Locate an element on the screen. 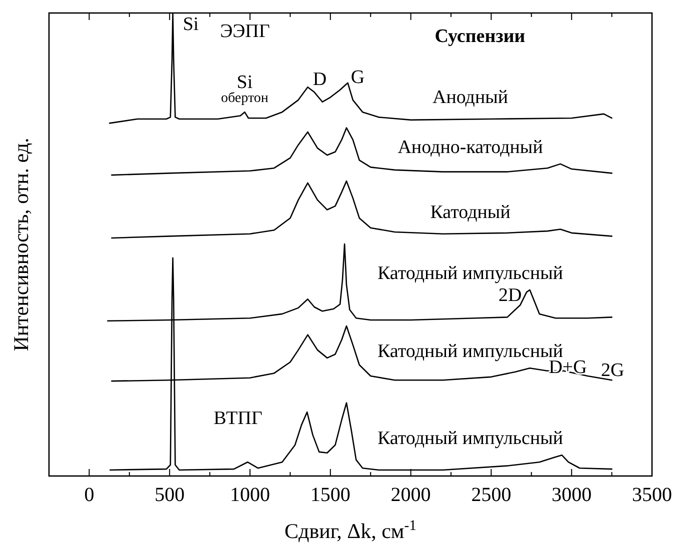  x-tick-label: 0 is located at coordinates (89, 495).